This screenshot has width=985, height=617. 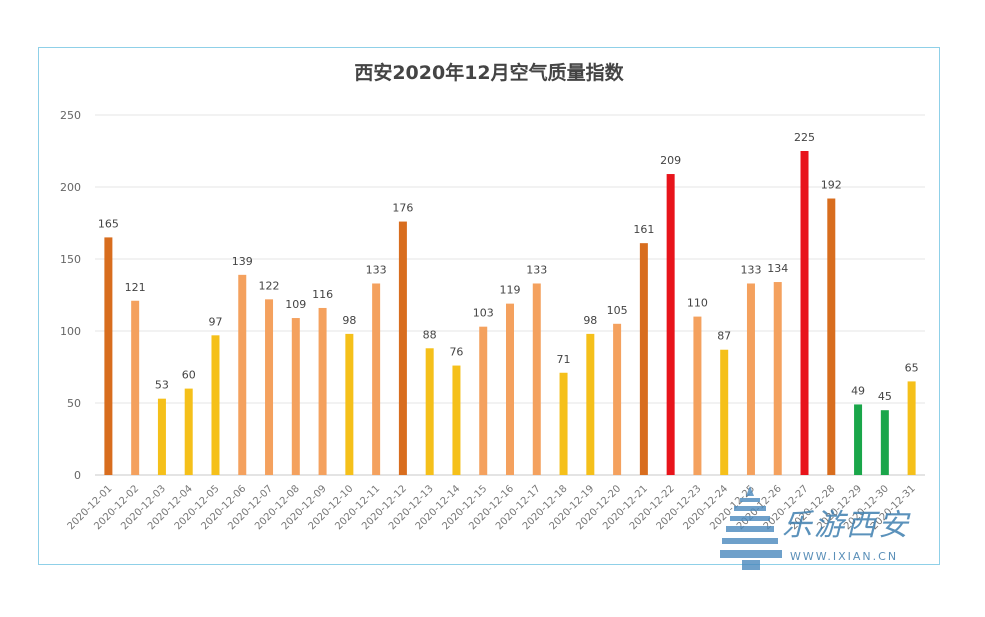 What do you see at coordinates (162, 385) in the screenshot?
I see `data-label: 53` at bounding box center [162, 385].